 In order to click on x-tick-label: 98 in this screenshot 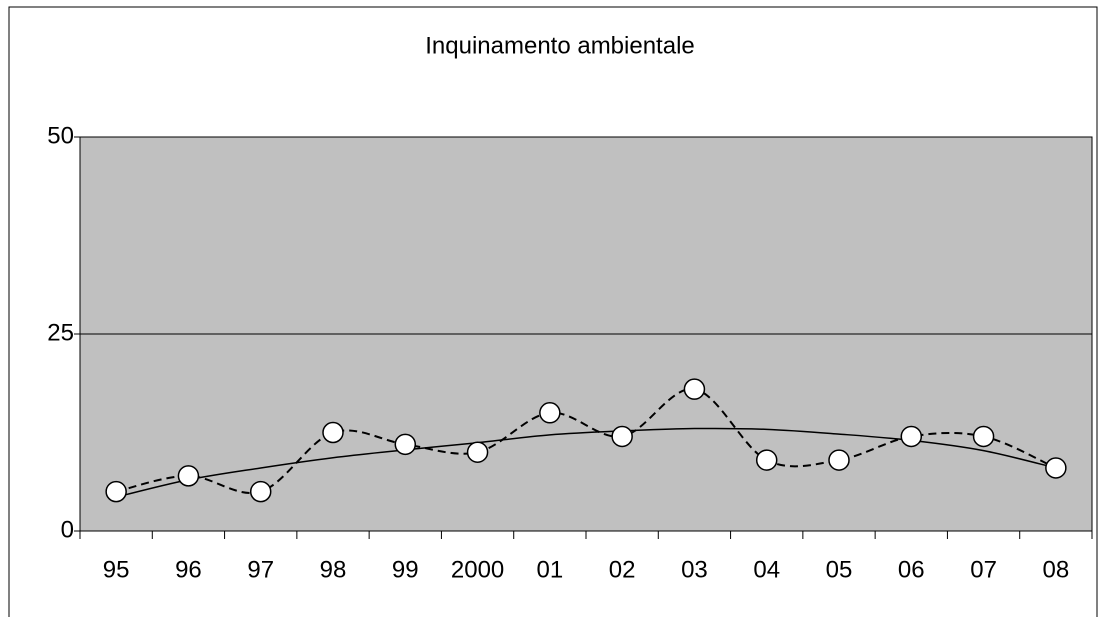, I will do `click(333, 569)`.